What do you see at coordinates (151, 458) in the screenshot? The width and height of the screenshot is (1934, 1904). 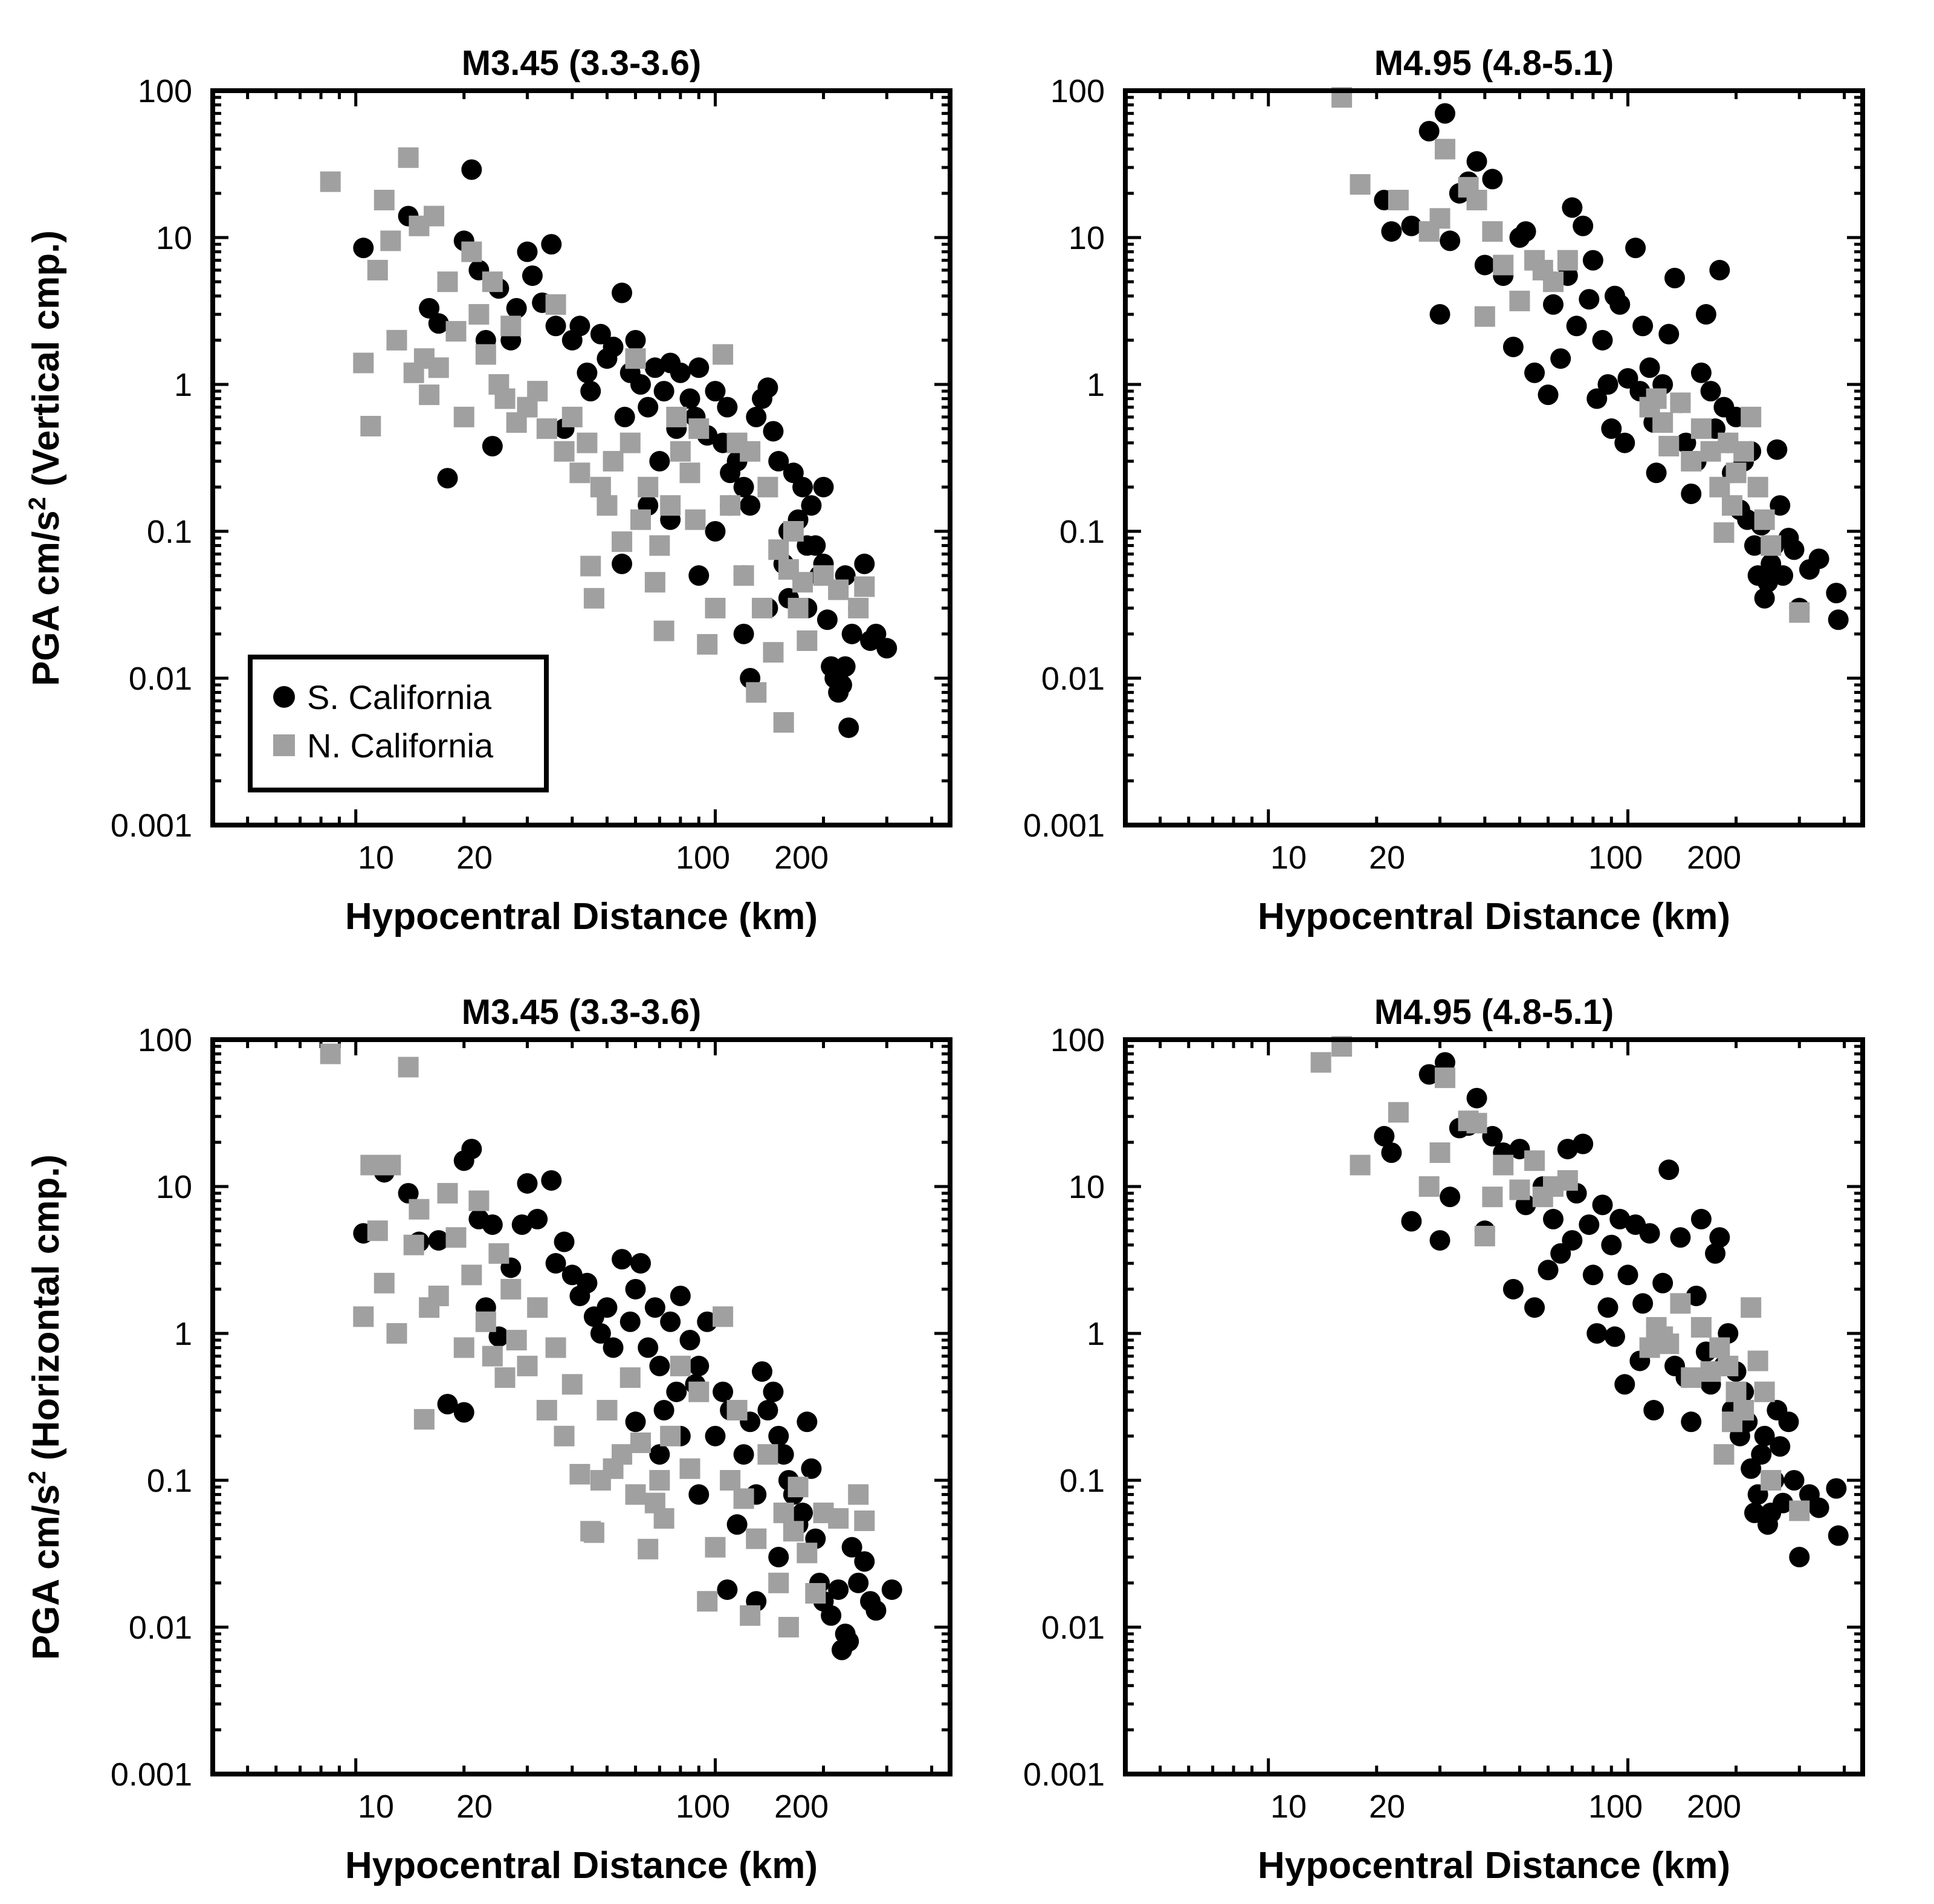 I see `y-tick-labels: 100 10 1 0.1 0.01 0.001` at bounding box center [151, 458].